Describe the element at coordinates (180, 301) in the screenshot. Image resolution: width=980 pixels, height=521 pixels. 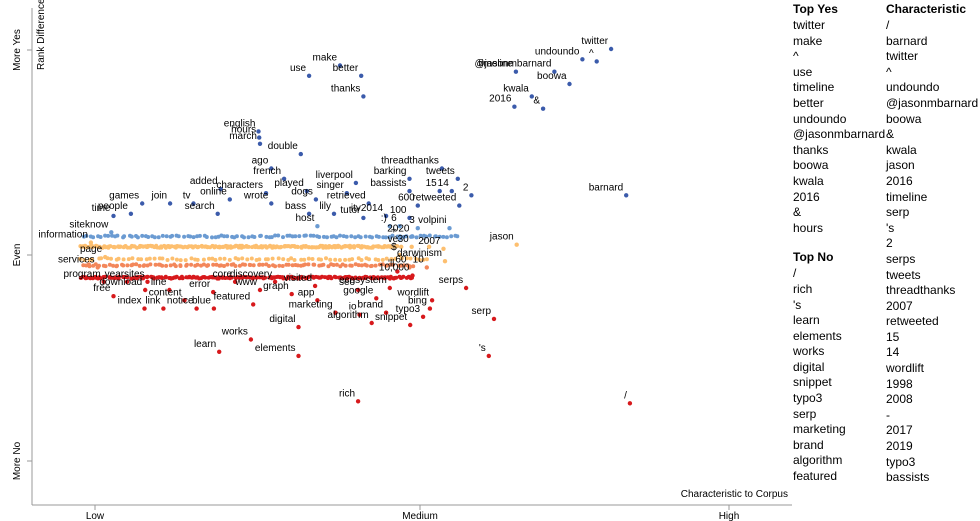
I see `point-label: notice` at that location.